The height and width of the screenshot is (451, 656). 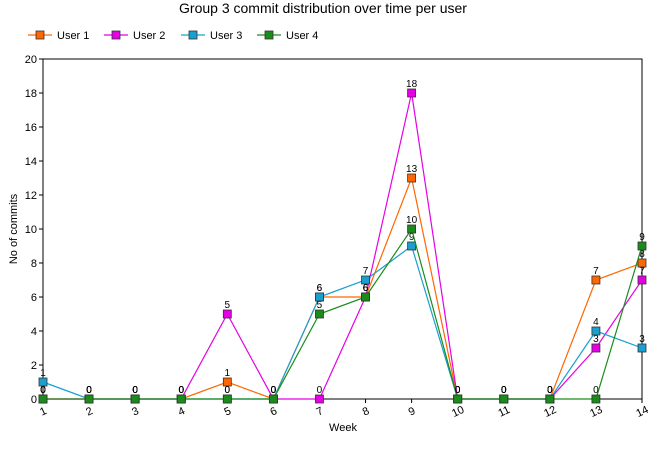 I want to click on x-tick-label: 14, so click(x=642, y=412).